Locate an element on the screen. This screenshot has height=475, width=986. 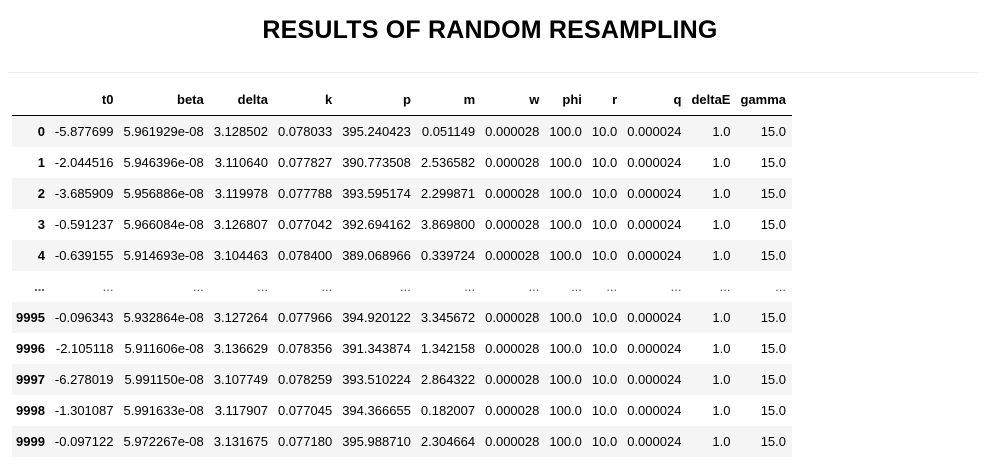
column-header: p is located at coordinates (377, 100).